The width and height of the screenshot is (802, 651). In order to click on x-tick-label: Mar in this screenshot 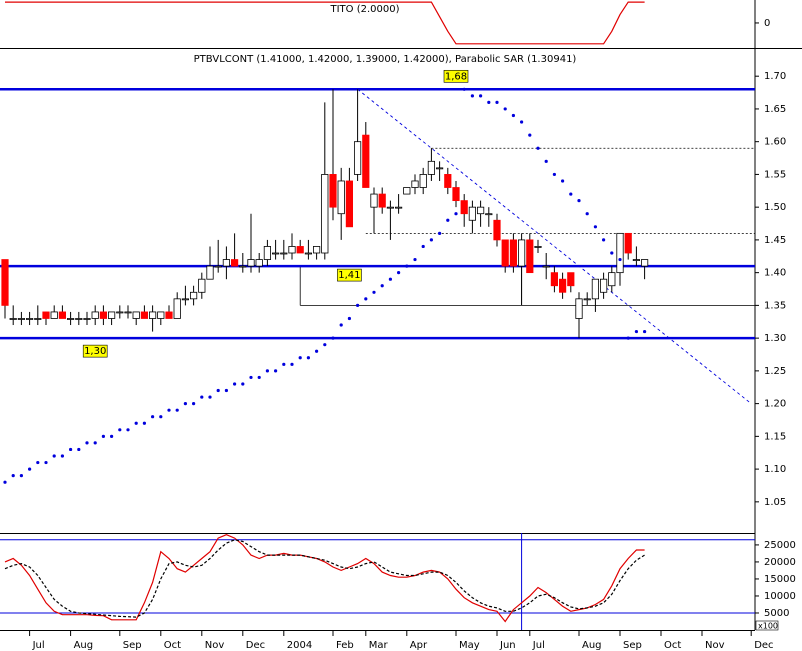, I will do `click(379, 645)`.